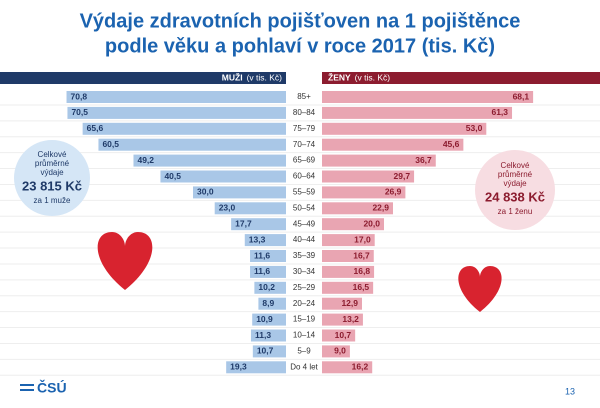 The width and height of the screenshot is (600, 408). Describe the element at coordinates (304, 287) in the screenshot. I see `category-label: 25–29` at that location.